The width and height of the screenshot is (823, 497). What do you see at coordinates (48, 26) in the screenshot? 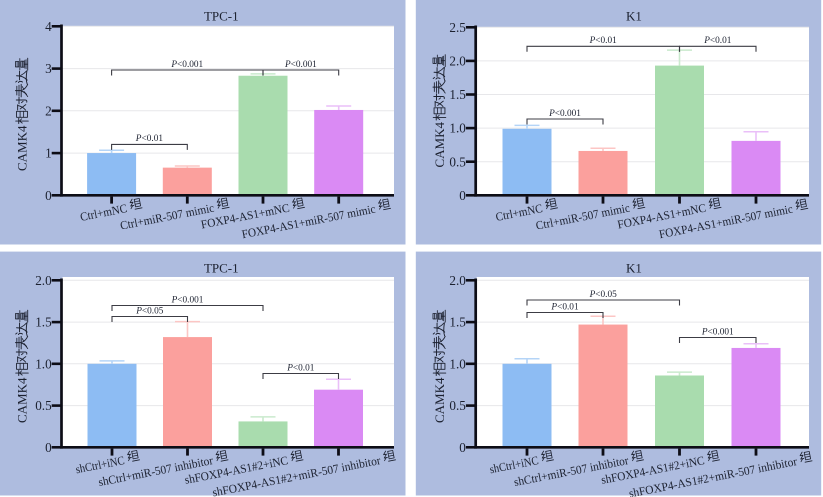
I see `svg-text: 4` at bounding box center [48, 26].